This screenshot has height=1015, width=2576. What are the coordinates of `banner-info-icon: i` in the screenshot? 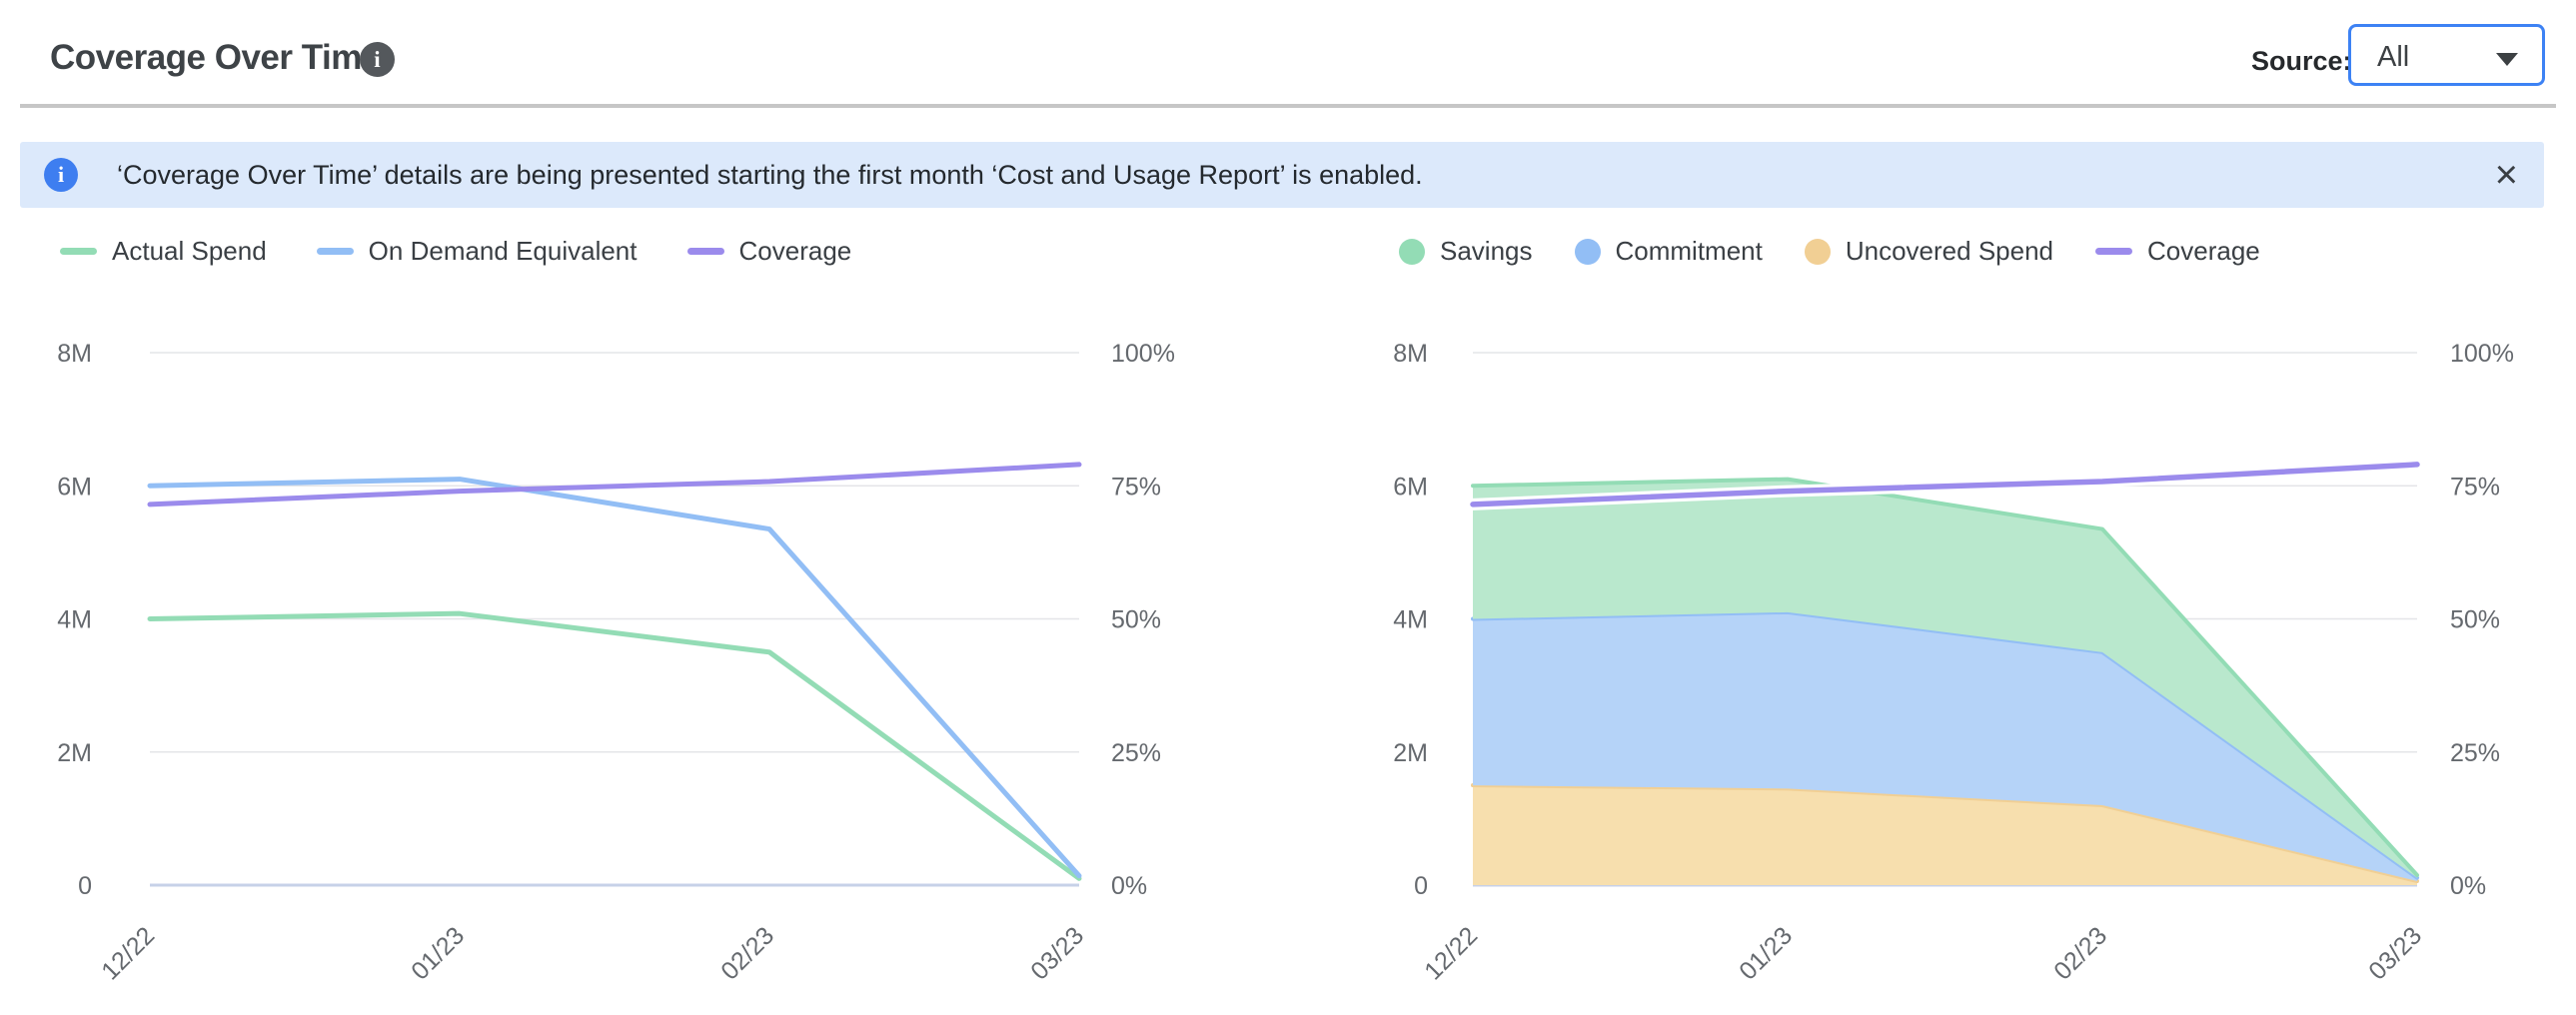 It's located at (61, 175).